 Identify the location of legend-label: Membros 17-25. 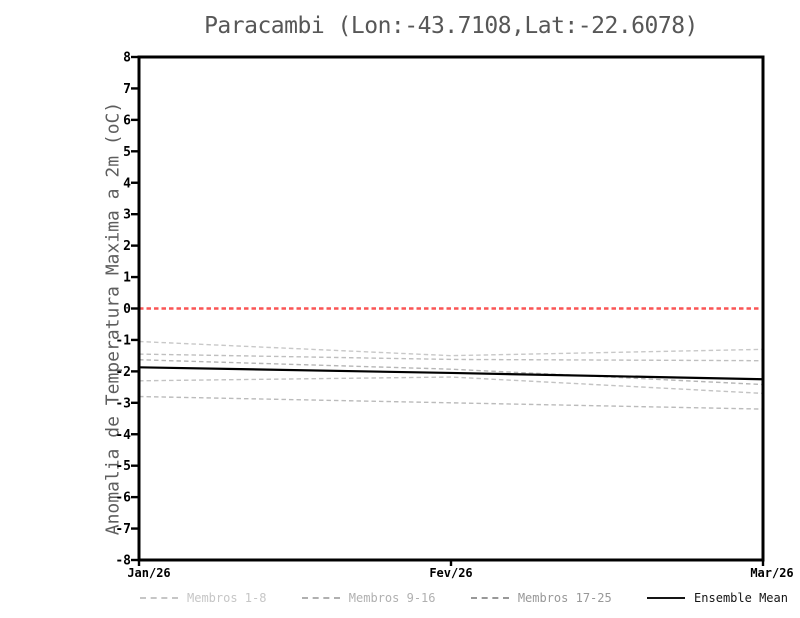
(564, 598).